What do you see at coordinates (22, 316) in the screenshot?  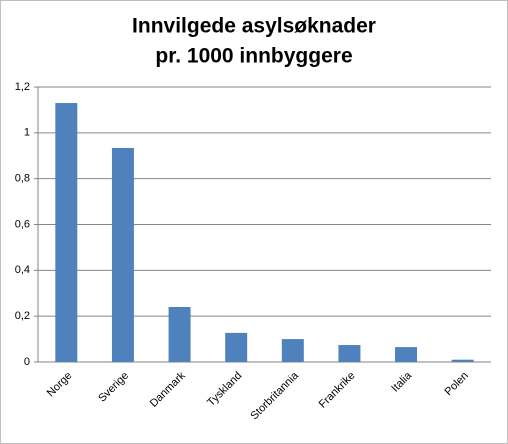 I see `y-tick-label: 0,2` at bounding box center [22, 316].